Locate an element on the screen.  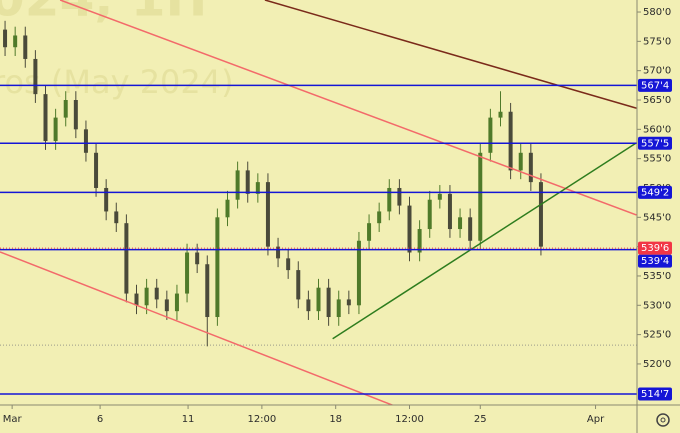
y-tick-label: 580'0 is located at coordinates (657, 12).